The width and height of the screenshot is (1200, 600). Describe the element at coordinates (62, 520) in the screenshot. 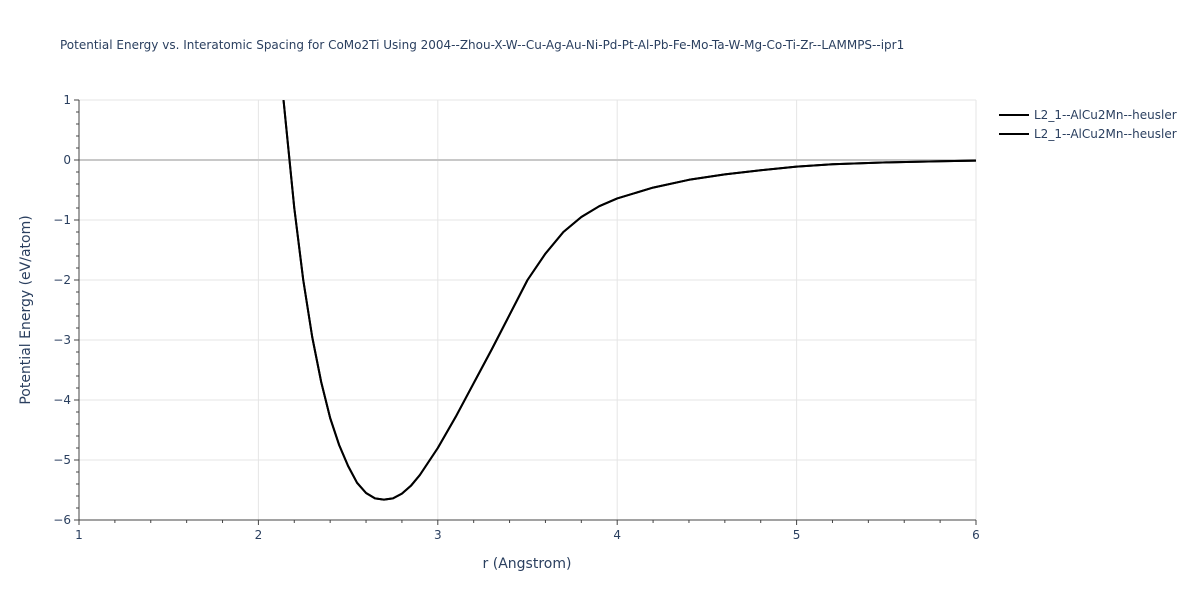

I see `y-tick-label: −6` at that location.